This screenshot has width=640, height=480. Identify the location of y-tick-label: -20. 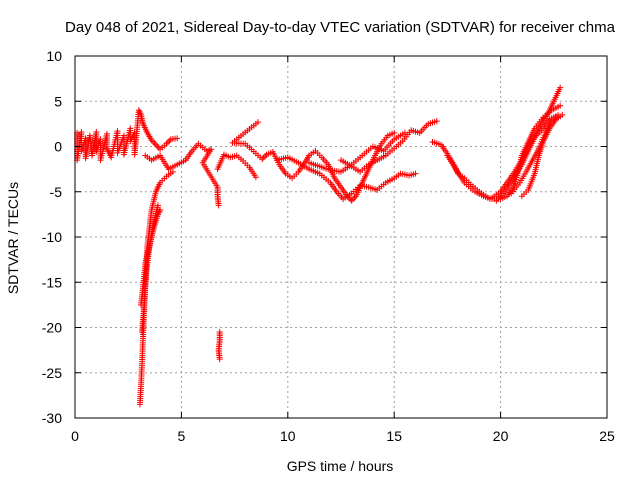
(52, 328).